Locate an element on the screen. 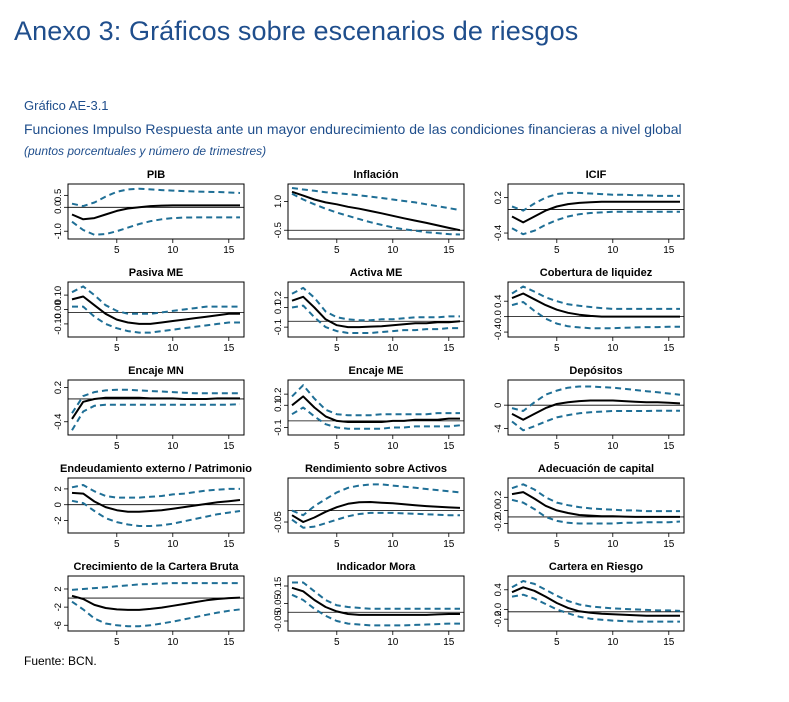 The width and height of the screenshot is (789, 702). panel-5: Activa ME 5 10 15 0.20.1 -0.1 is located at coordinates (369, 310).